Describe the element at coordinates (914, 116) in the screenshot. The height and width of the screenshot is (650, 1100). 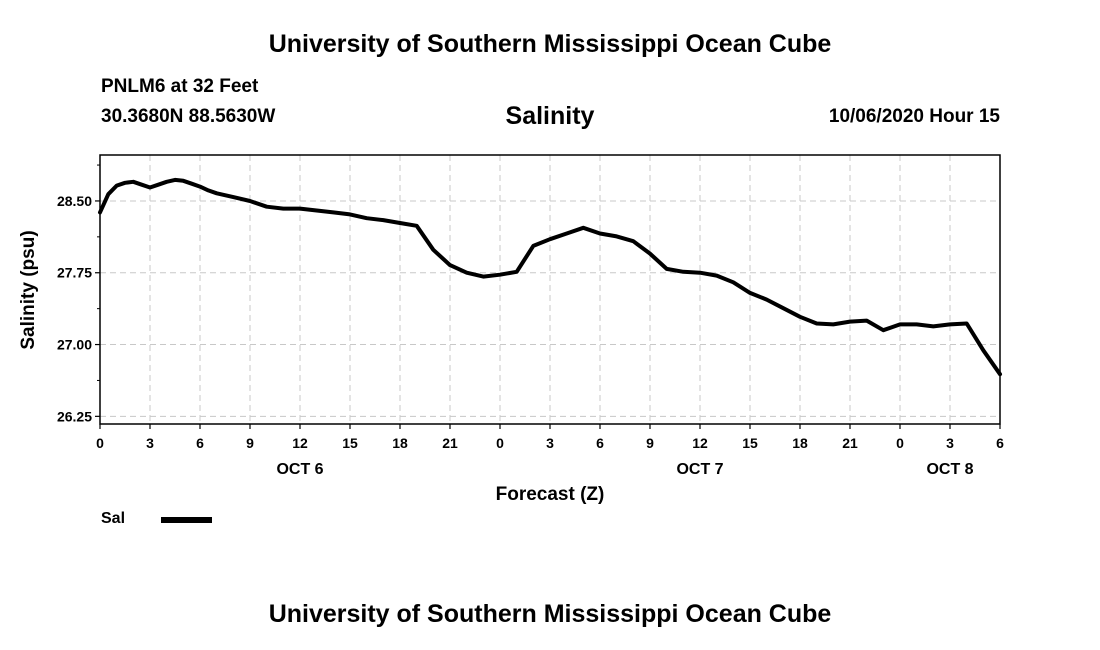
I see `run-time-label: 10/06/2020 Hour 15` at that location.